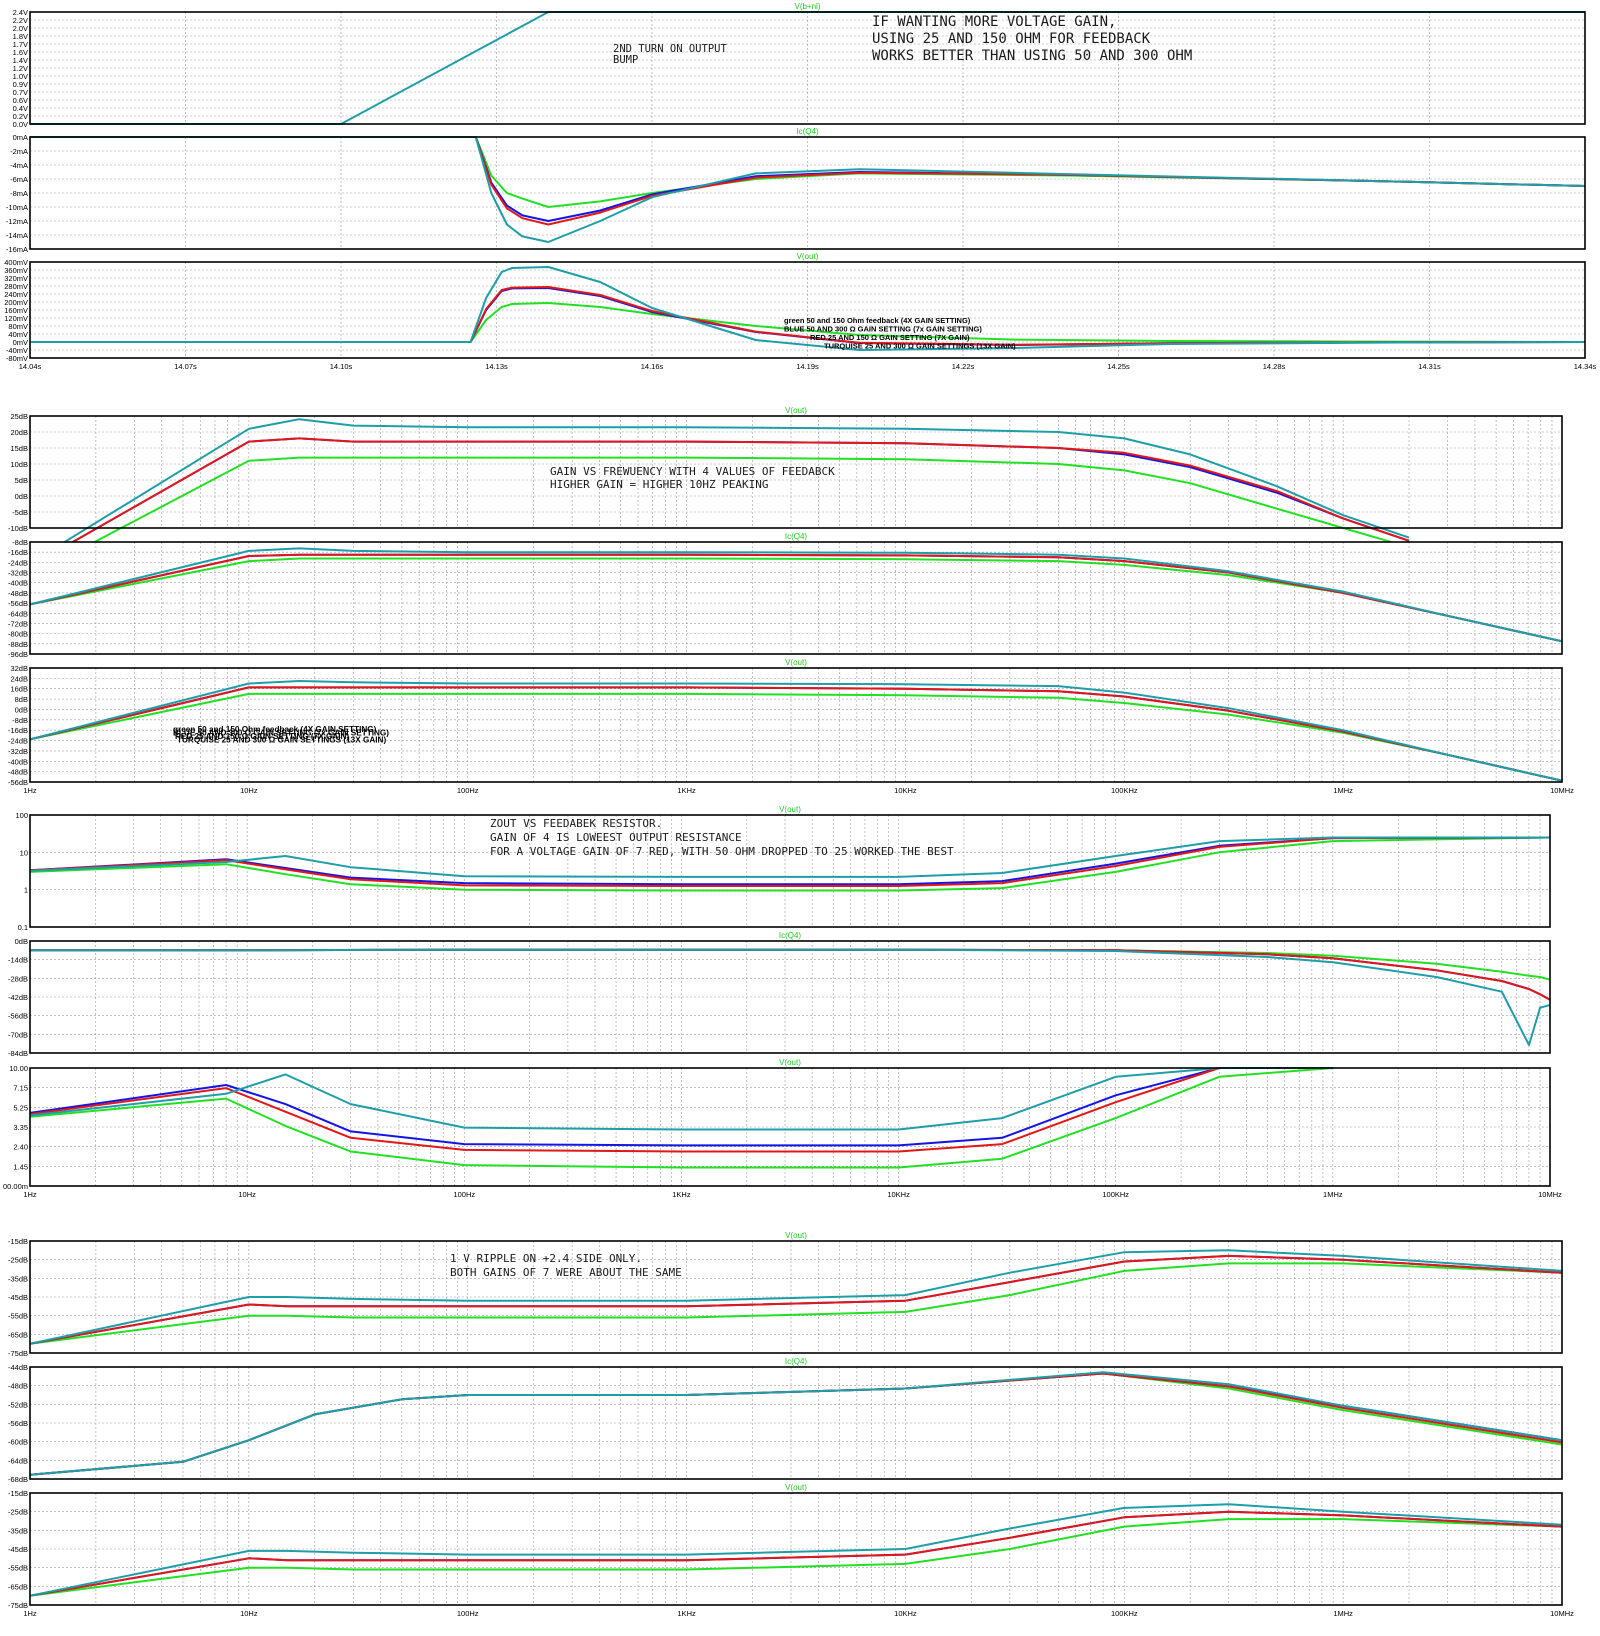 The image size is (1600, 1636). I want to click on y-tick-label: 15dB, so click(19, 448).